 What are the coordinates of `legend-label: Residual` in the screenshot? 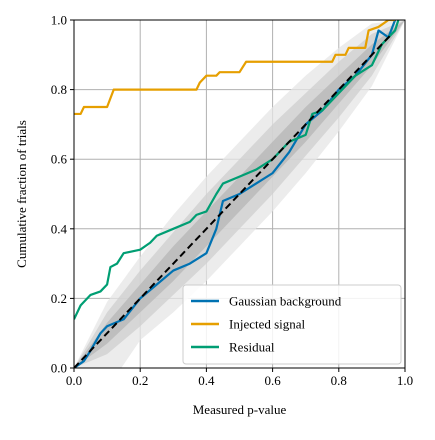 It's located at (252, 347).